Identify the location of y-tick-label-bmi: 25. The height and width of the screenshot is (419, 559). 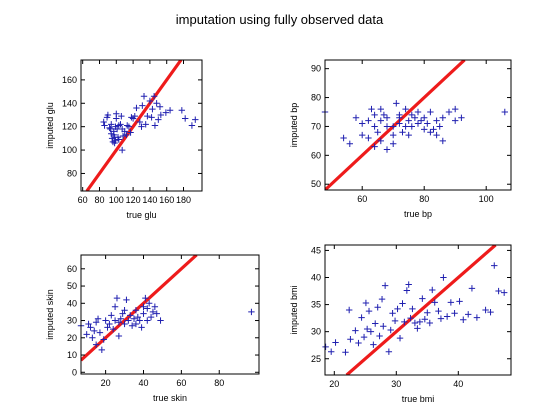
(316, 359).